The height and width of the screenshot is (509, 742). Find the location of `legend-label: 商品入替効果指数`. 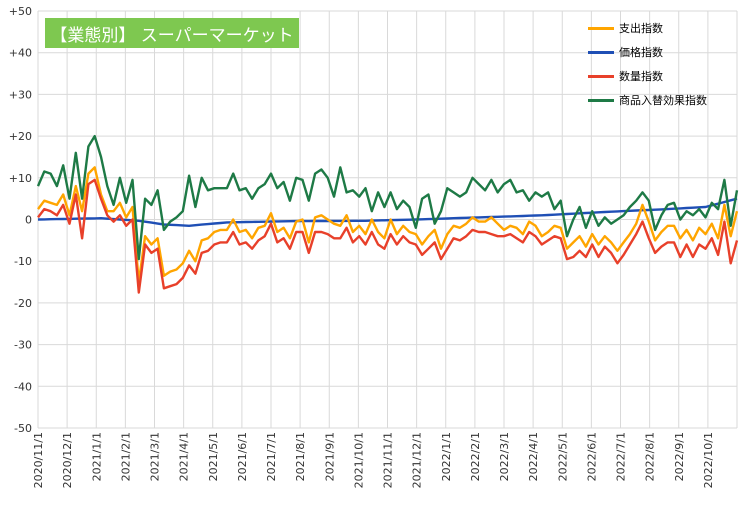

legend-label: 商品入替効果指数 is located at coordinates (663, 100).